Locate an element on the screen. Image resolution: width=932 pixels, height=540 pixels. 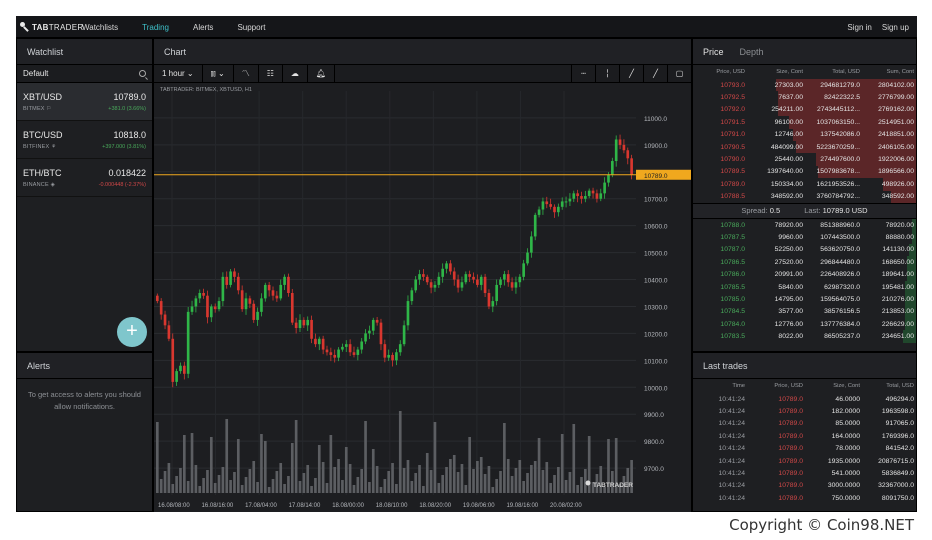
ask-row: 10789.0 150334.00 1621953526... 498926.00 is located at coordinates (804, 184).